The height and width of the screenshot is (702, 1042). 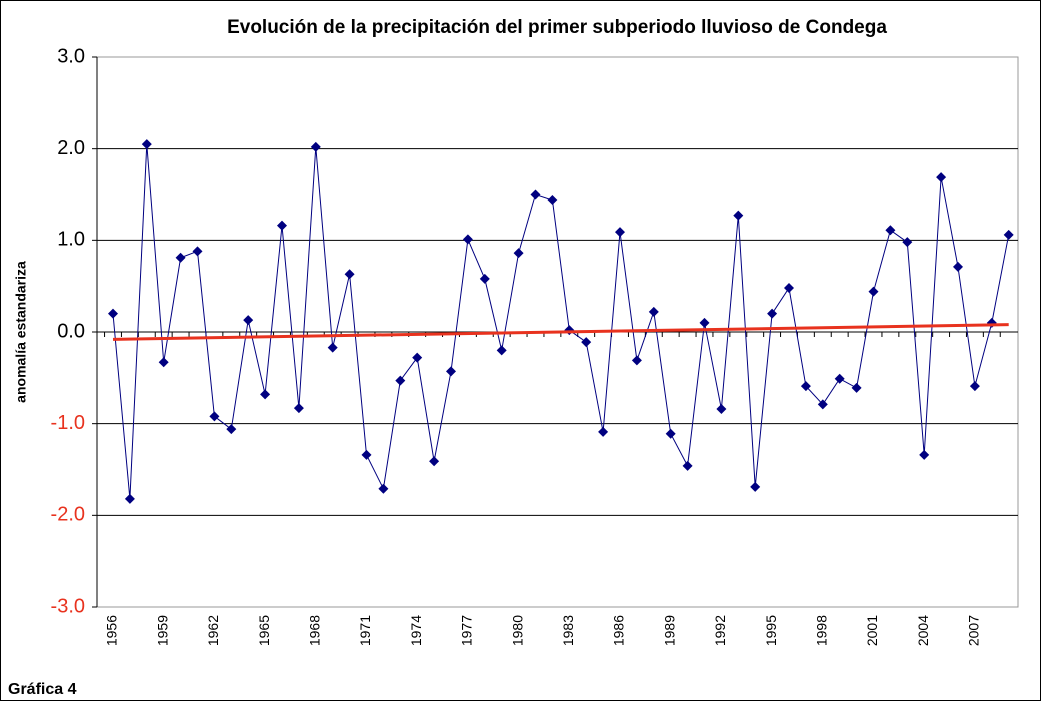 What do you see at coordinates (68, 515) in the screenshot?
I see `y-tick-label: -2.0` at bounding box center [68, 515].